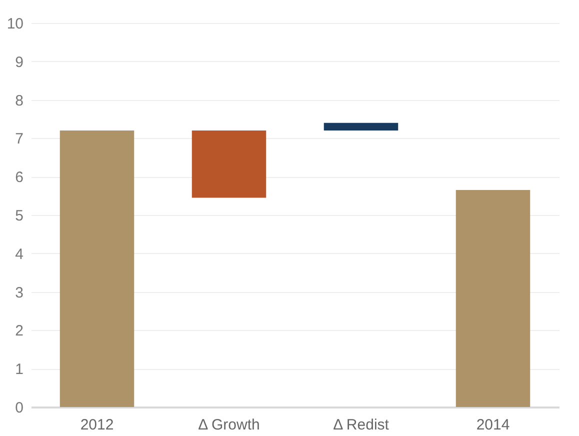 This screenshot has width=579, height=436. I want to click on y-tick-label: 7, so click(19, 139).